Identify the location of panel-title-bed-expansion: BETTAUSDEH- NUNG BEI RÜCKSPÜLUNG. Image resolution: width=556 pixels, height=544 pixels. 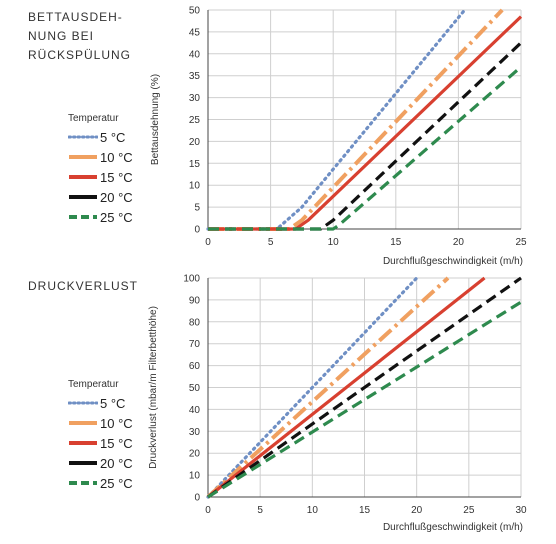
(80, 36).